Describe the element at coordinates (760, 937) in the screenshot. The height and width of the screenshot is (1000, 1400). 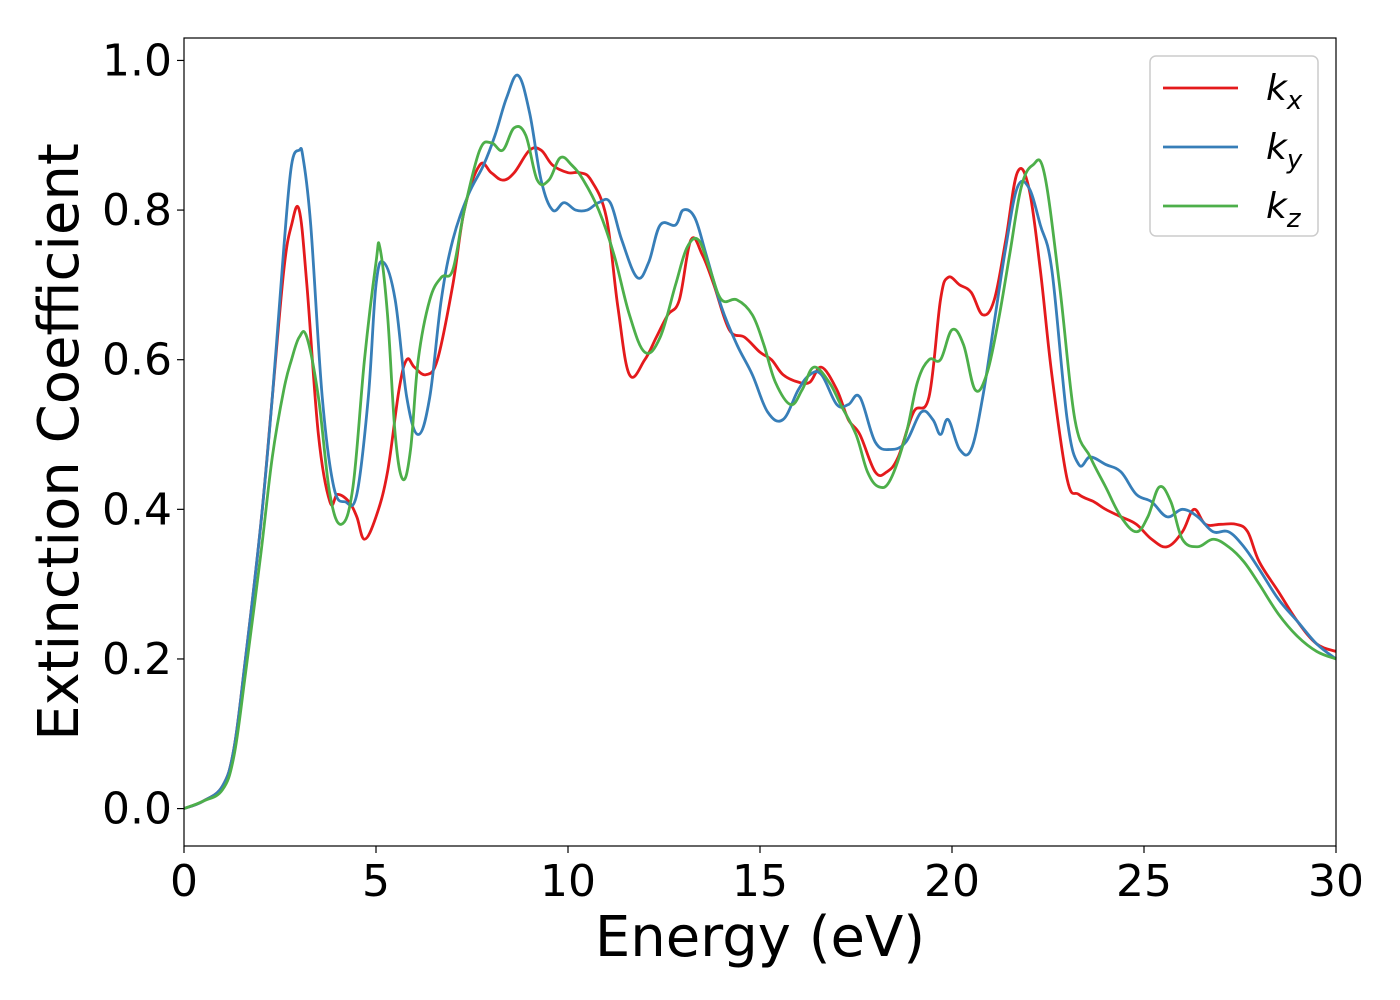
I see `x-axis-label: Energy (eV)` at that location.